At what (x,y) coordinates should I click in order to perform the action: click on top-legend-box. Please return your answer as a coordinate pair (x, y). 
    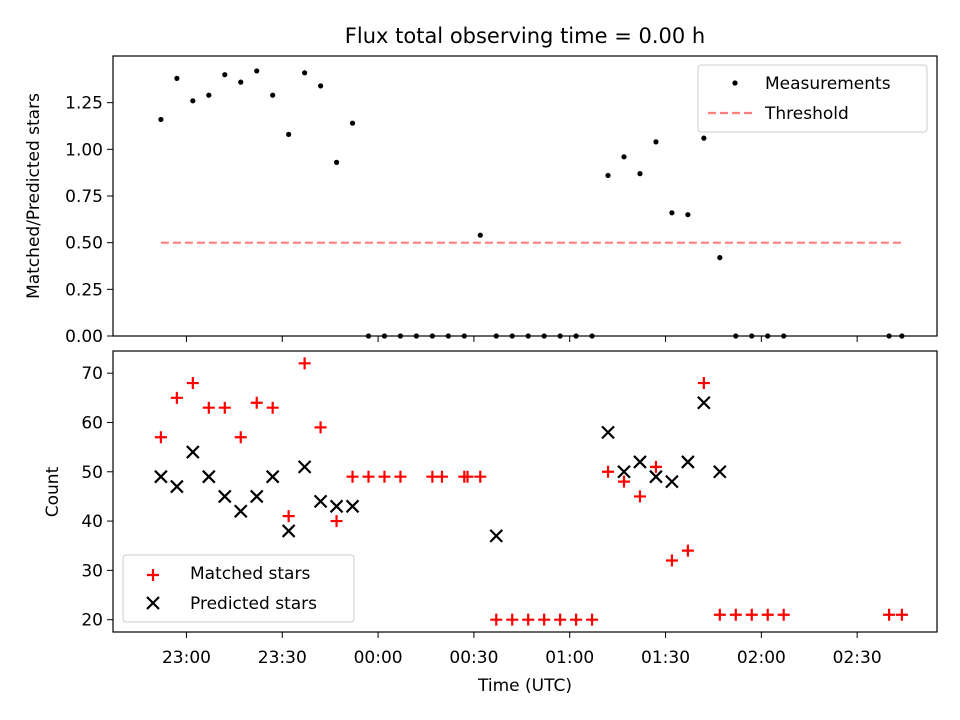
    Looking at the image, I should click on (812, 98).